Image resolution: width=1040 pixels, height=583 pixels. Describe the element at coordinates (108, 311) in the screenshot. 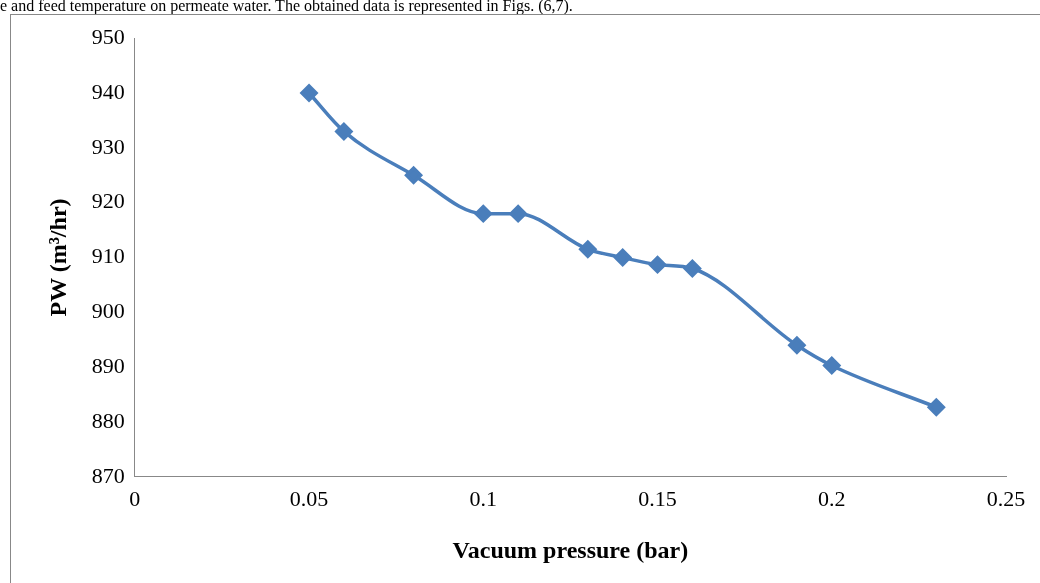

I see `y-tick-label: 900` at that location.